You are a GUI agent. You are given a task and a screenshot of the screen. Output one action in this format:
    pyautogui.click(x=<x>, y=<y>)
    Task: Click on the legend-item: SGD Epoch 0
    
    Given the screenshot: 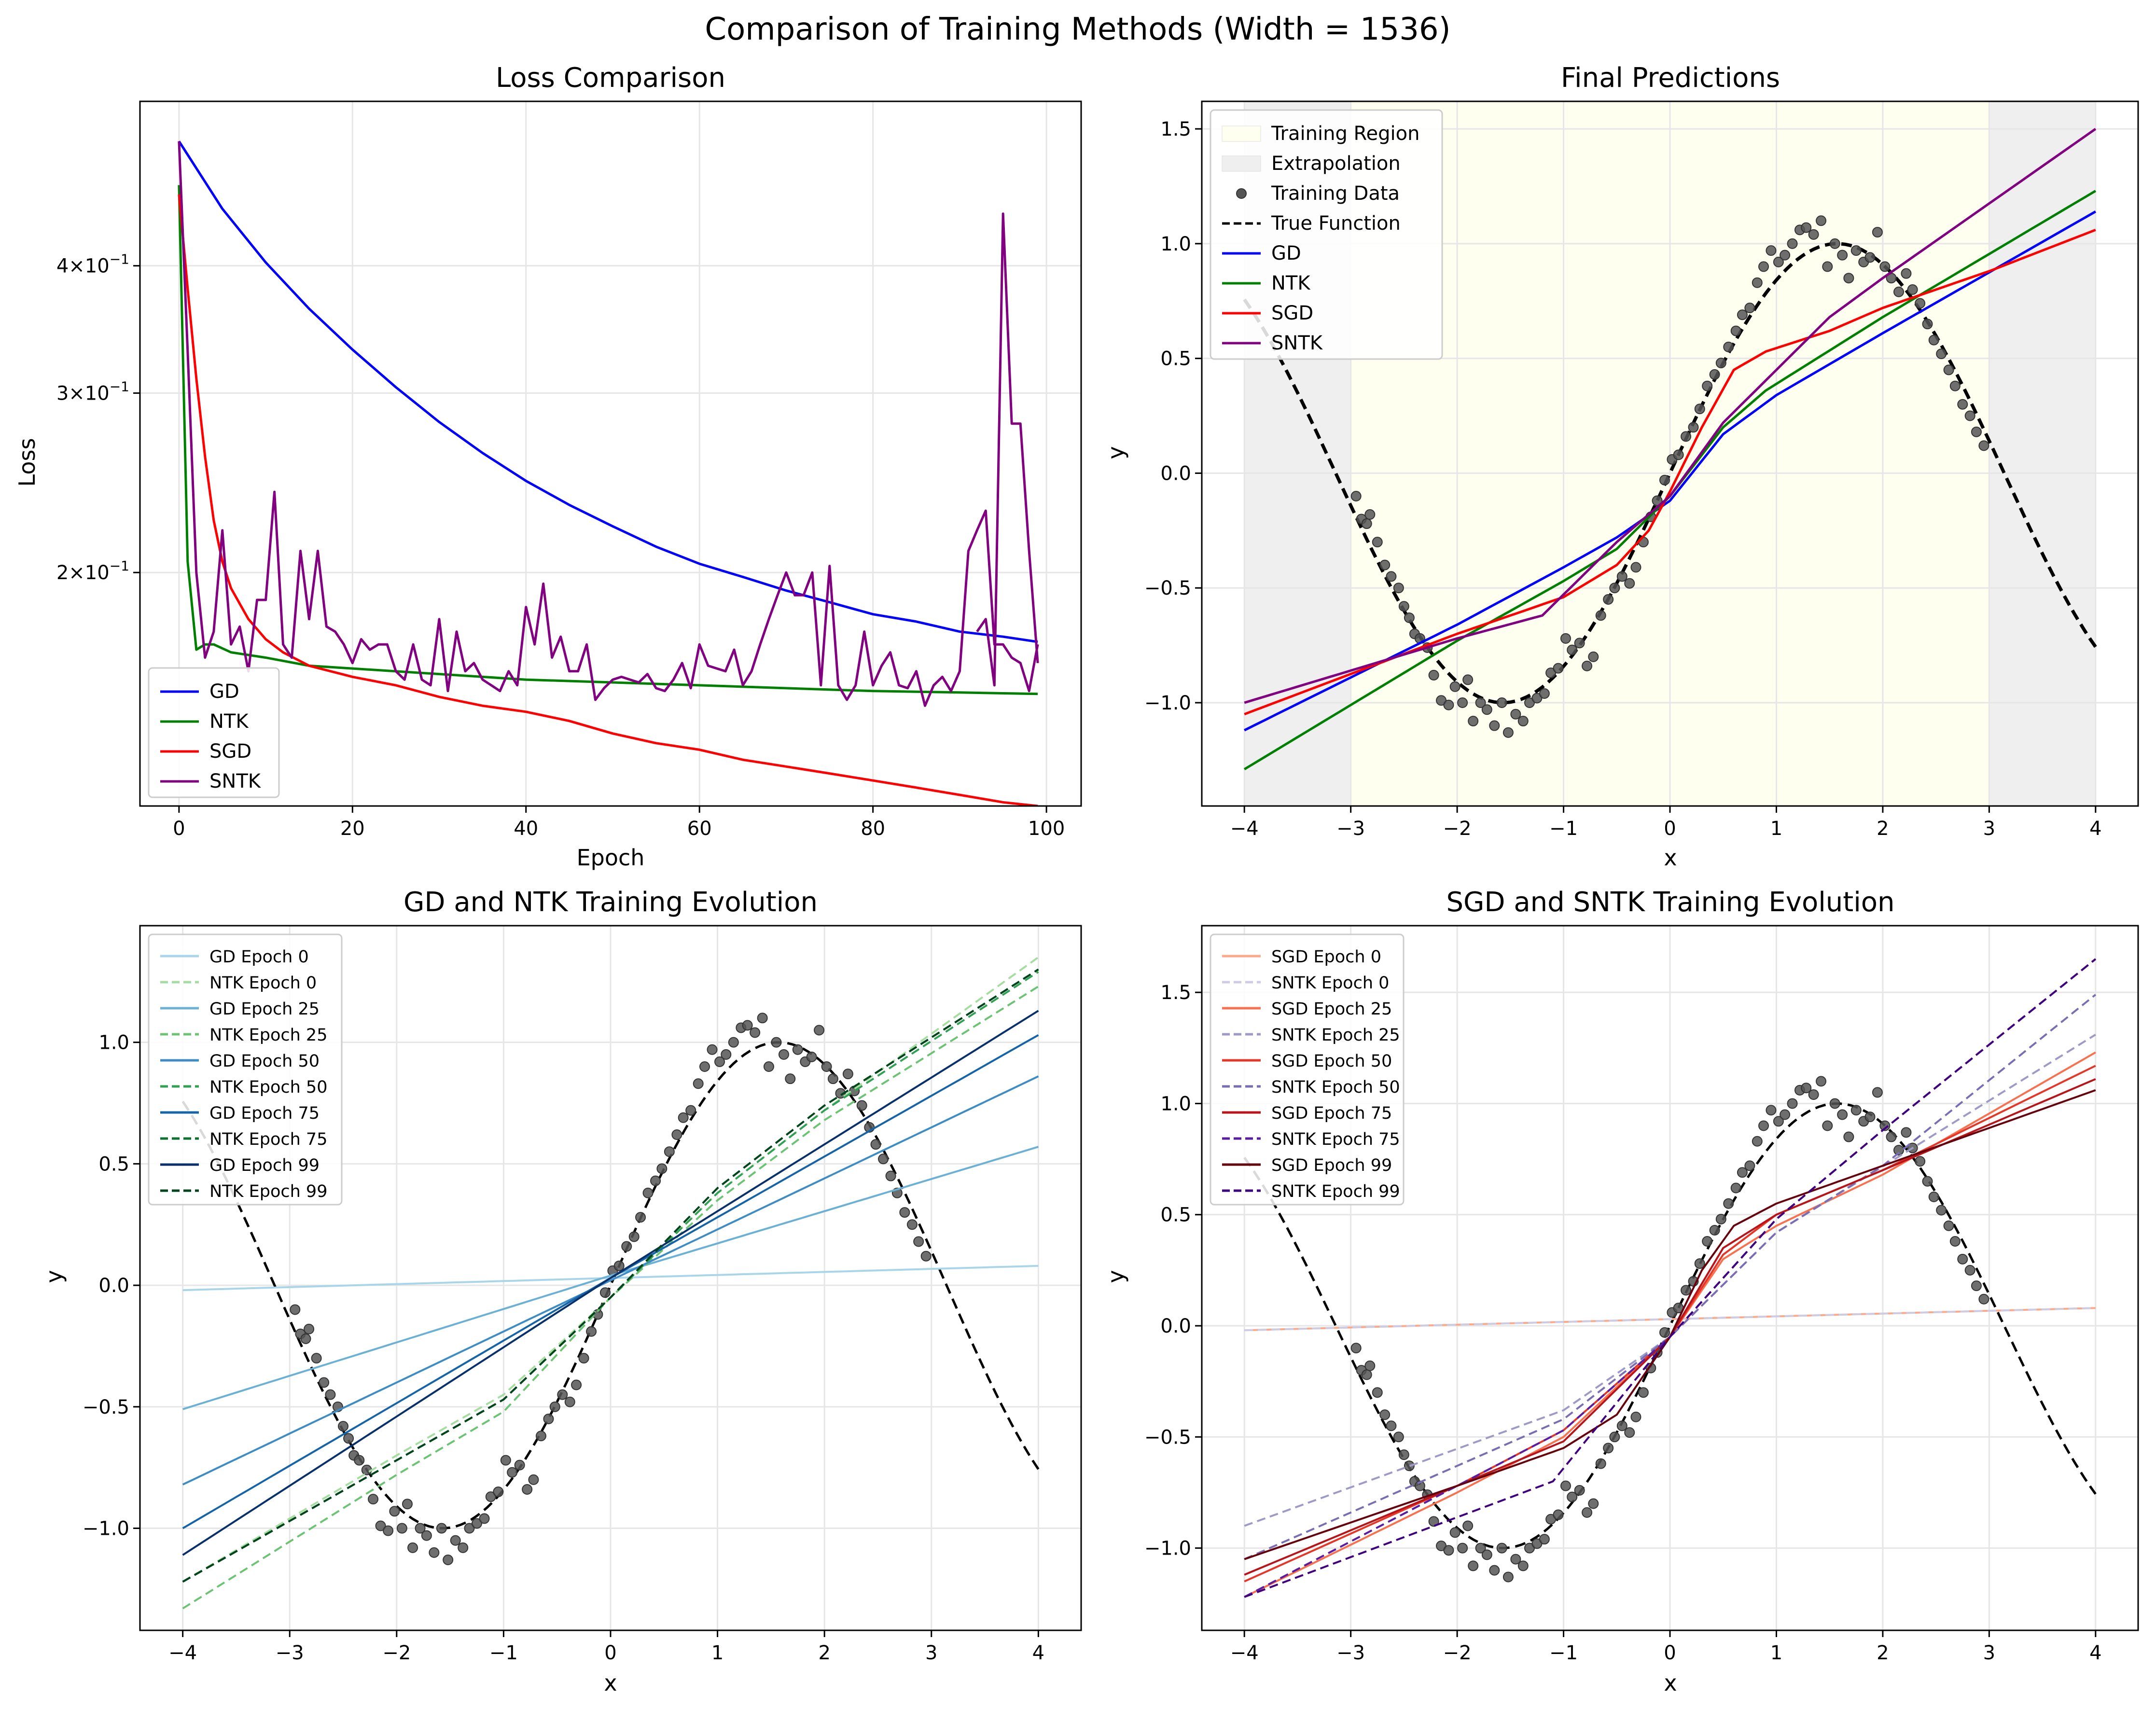 What is the action you would take?
    pyautogui.click(x=1301, y=957)
    